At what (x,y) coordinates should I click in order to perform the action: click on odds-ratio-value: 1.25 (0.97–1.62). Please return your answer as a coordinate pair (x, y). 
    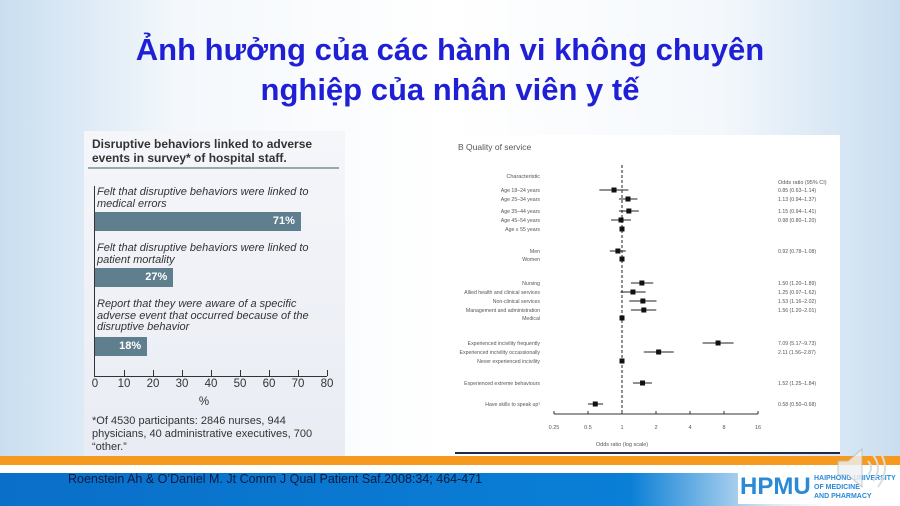
    Looking at the image, I should click on (797, 293).